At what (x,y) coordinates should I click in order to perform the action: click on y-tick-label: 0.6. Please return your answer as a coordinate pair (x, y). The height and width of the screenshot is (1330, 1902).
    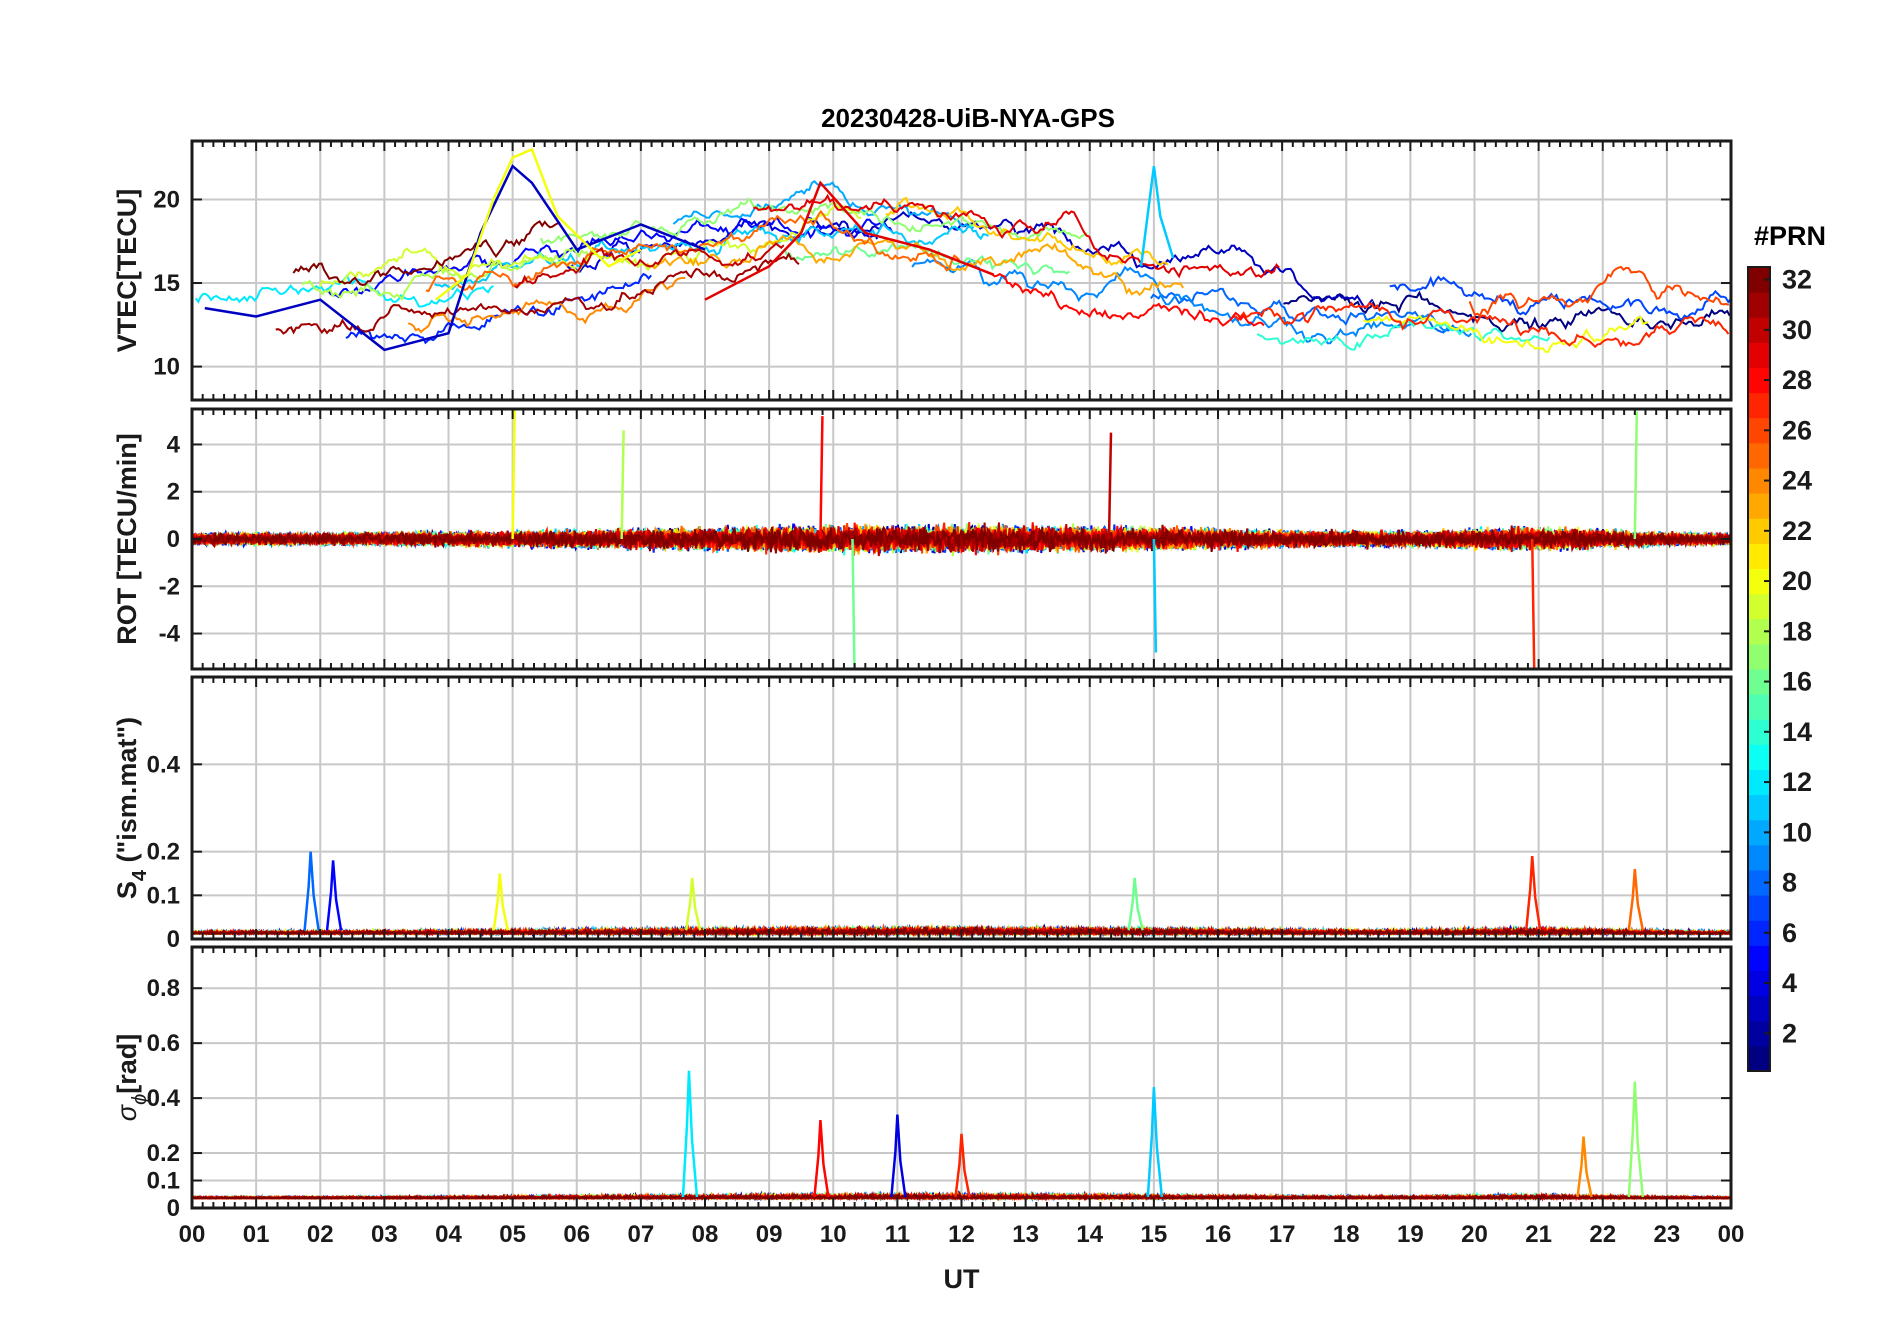
    Looking at the image, I should click on (163, 1043).